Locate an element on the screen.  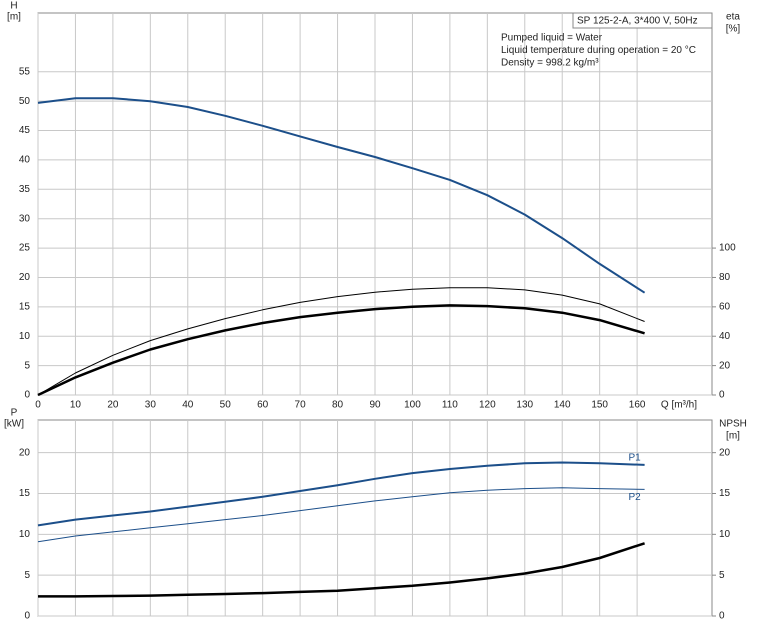
x-tick-label: 100 is located at coordinates (412, 405).